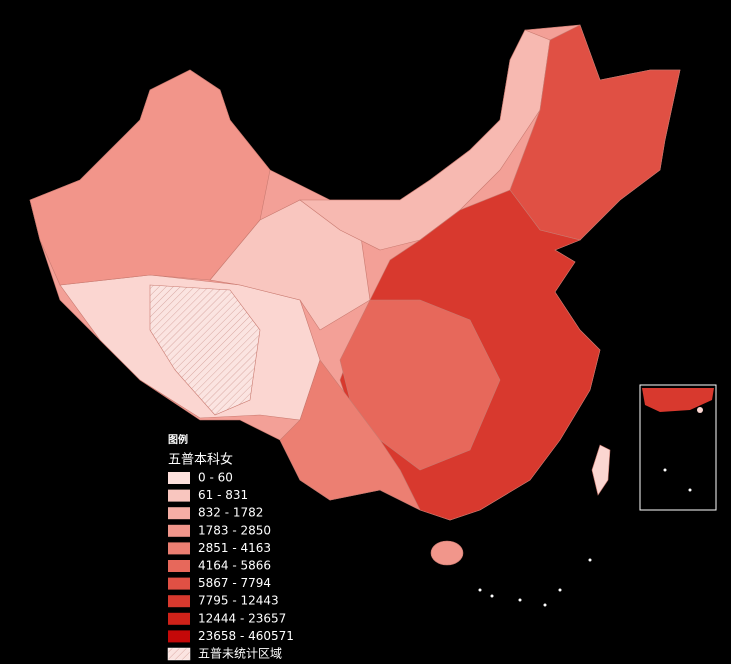 The width and height of the screenshot is (731, 664). Describe the element at coordinates (230, 513) in the screenshot. I see `legend-label: 832 - 1782` at that location.